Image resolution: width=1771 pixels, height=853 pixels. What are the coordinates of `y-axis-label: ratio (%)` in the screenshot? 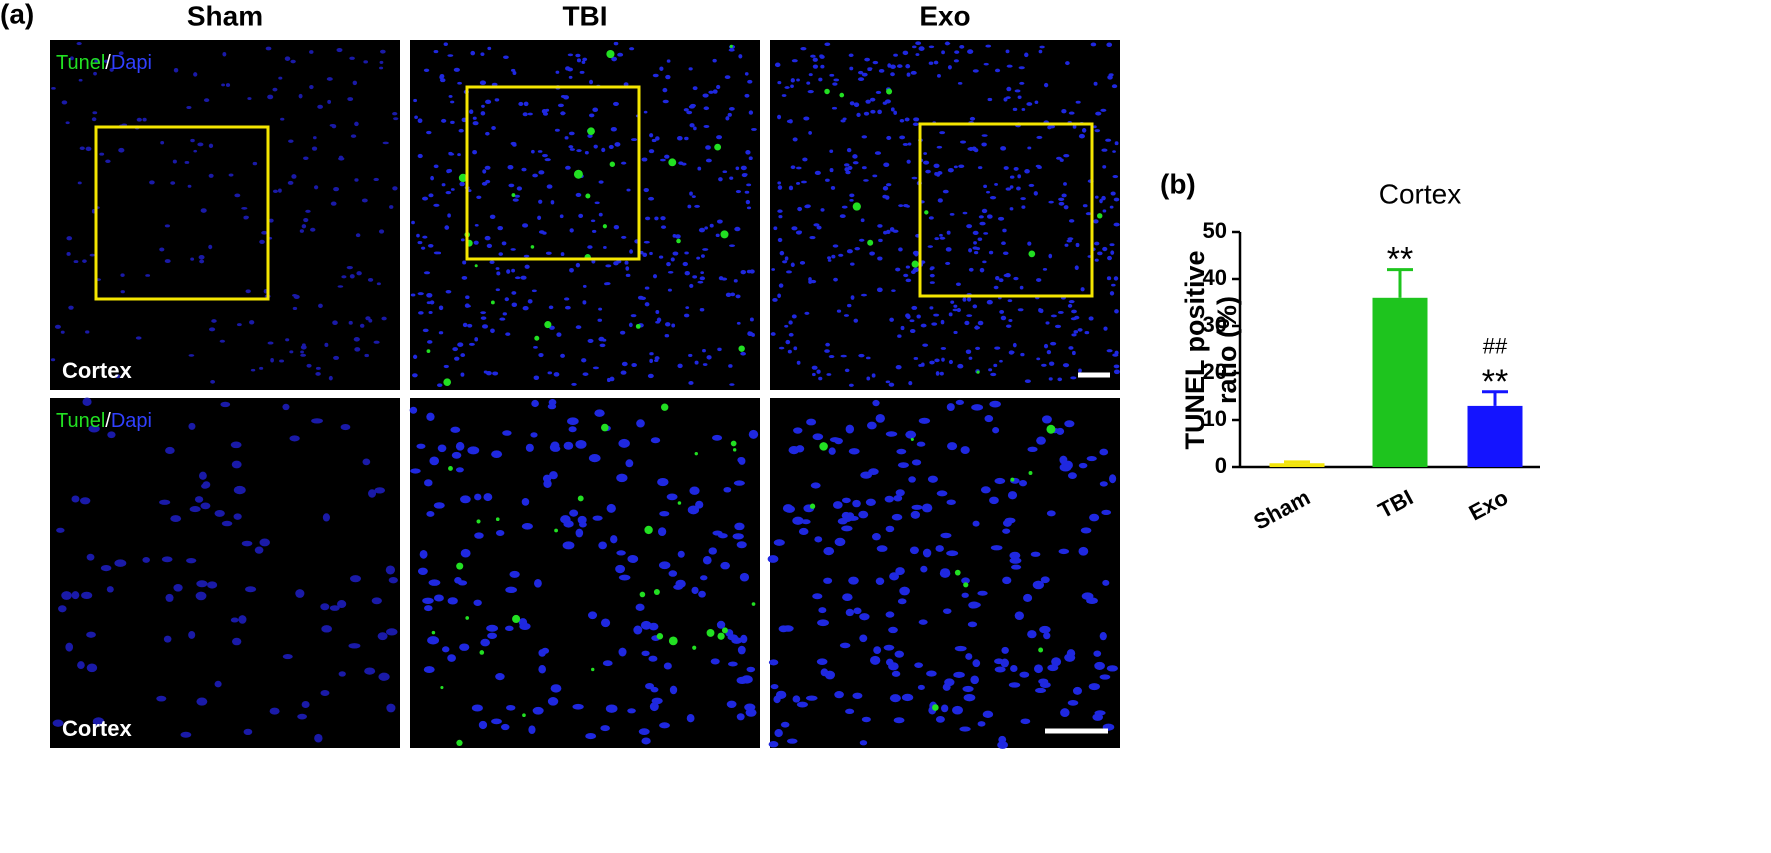 It's located at (1227, 350).